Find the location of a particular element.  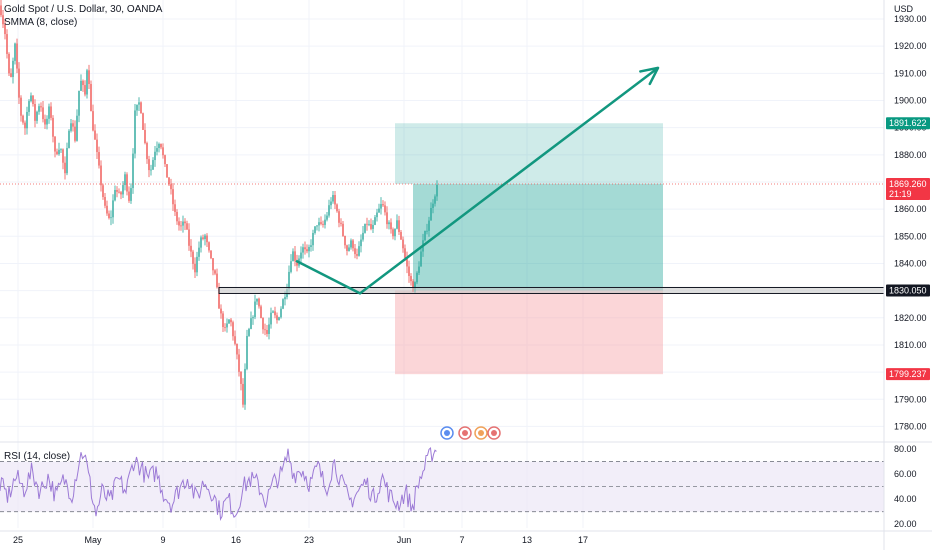

rsi-pane is located at coordinates (466, 481).